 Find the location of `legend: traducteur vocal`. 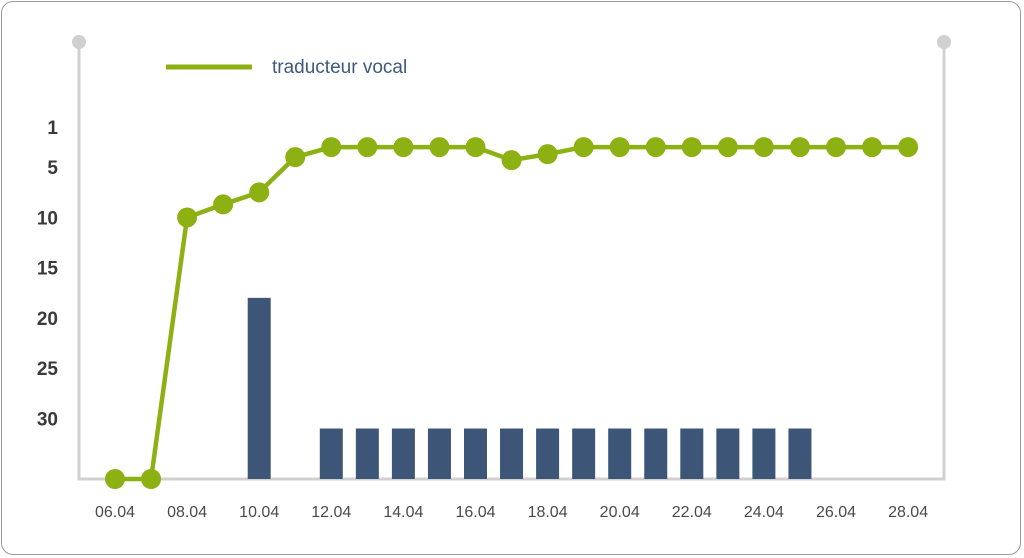

legend: traducteur vocal is located at coordinates (286, 67).